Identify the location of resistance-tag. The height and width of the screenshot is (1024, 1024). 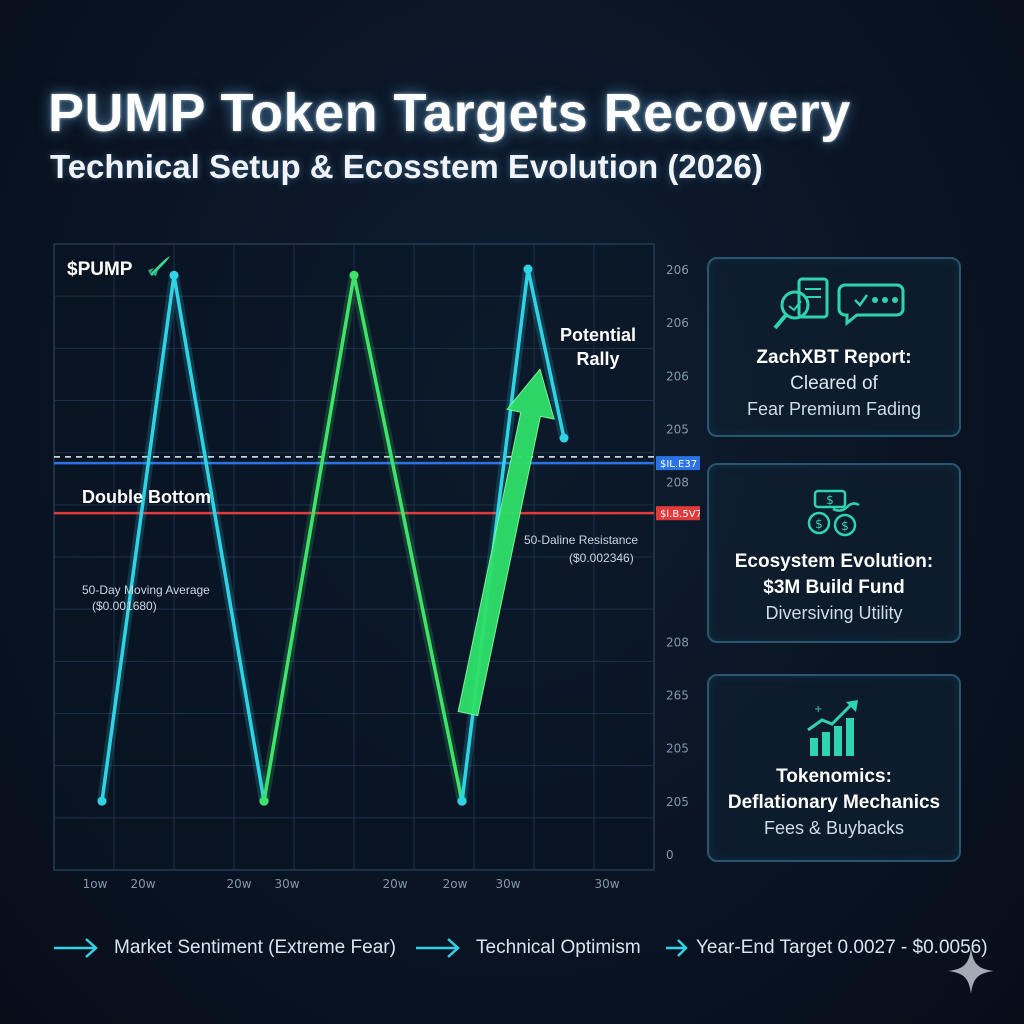
(678, 463).